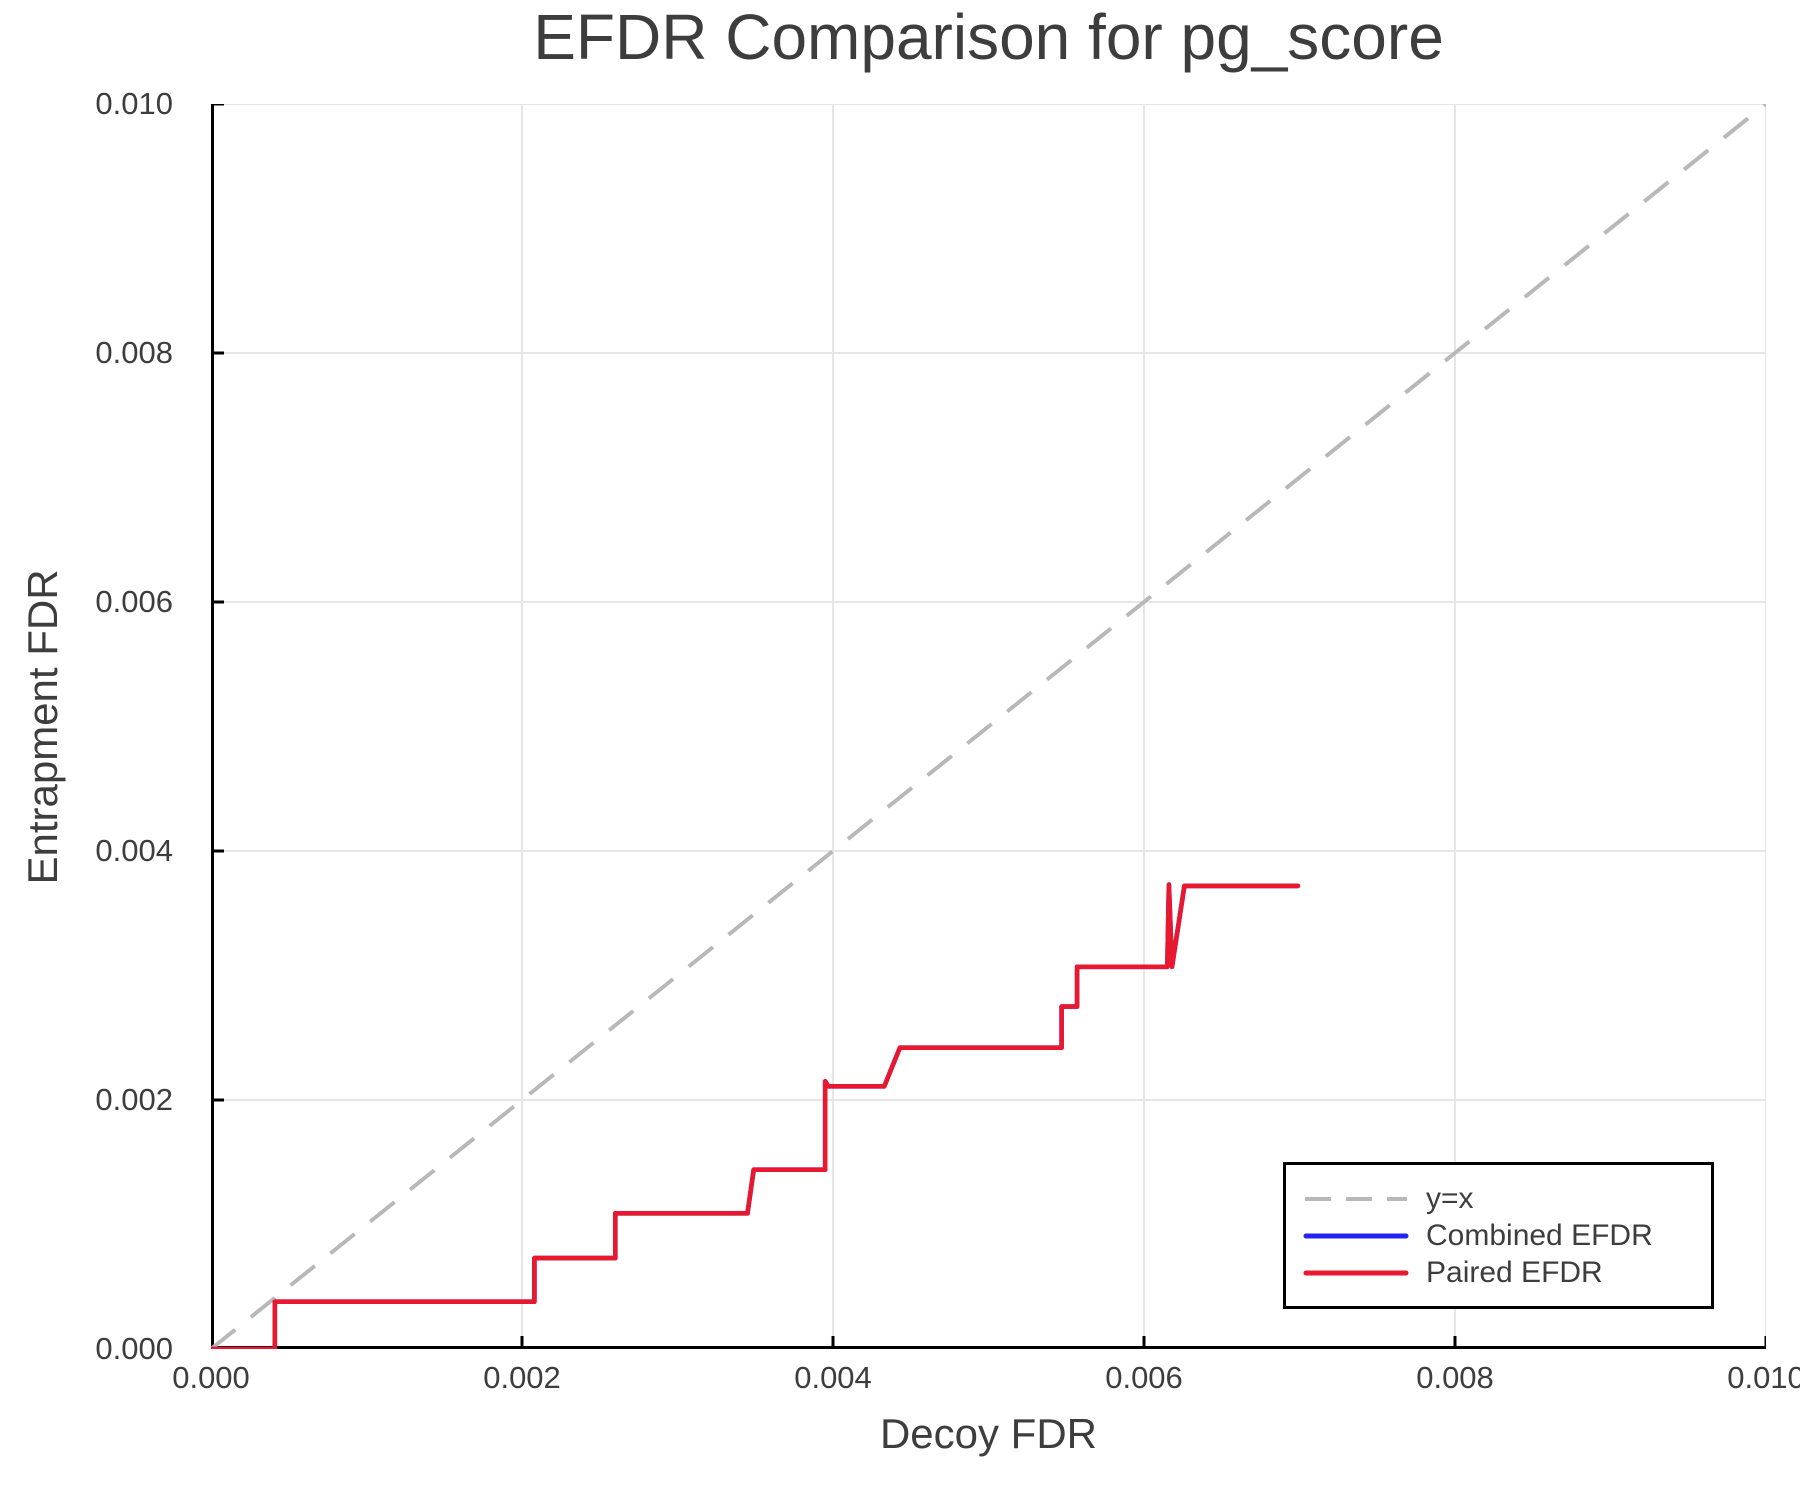  Describe the element at coordinates (1507, 1198) in the screenshot. I see `legend-item-identity: y=x` at that location.